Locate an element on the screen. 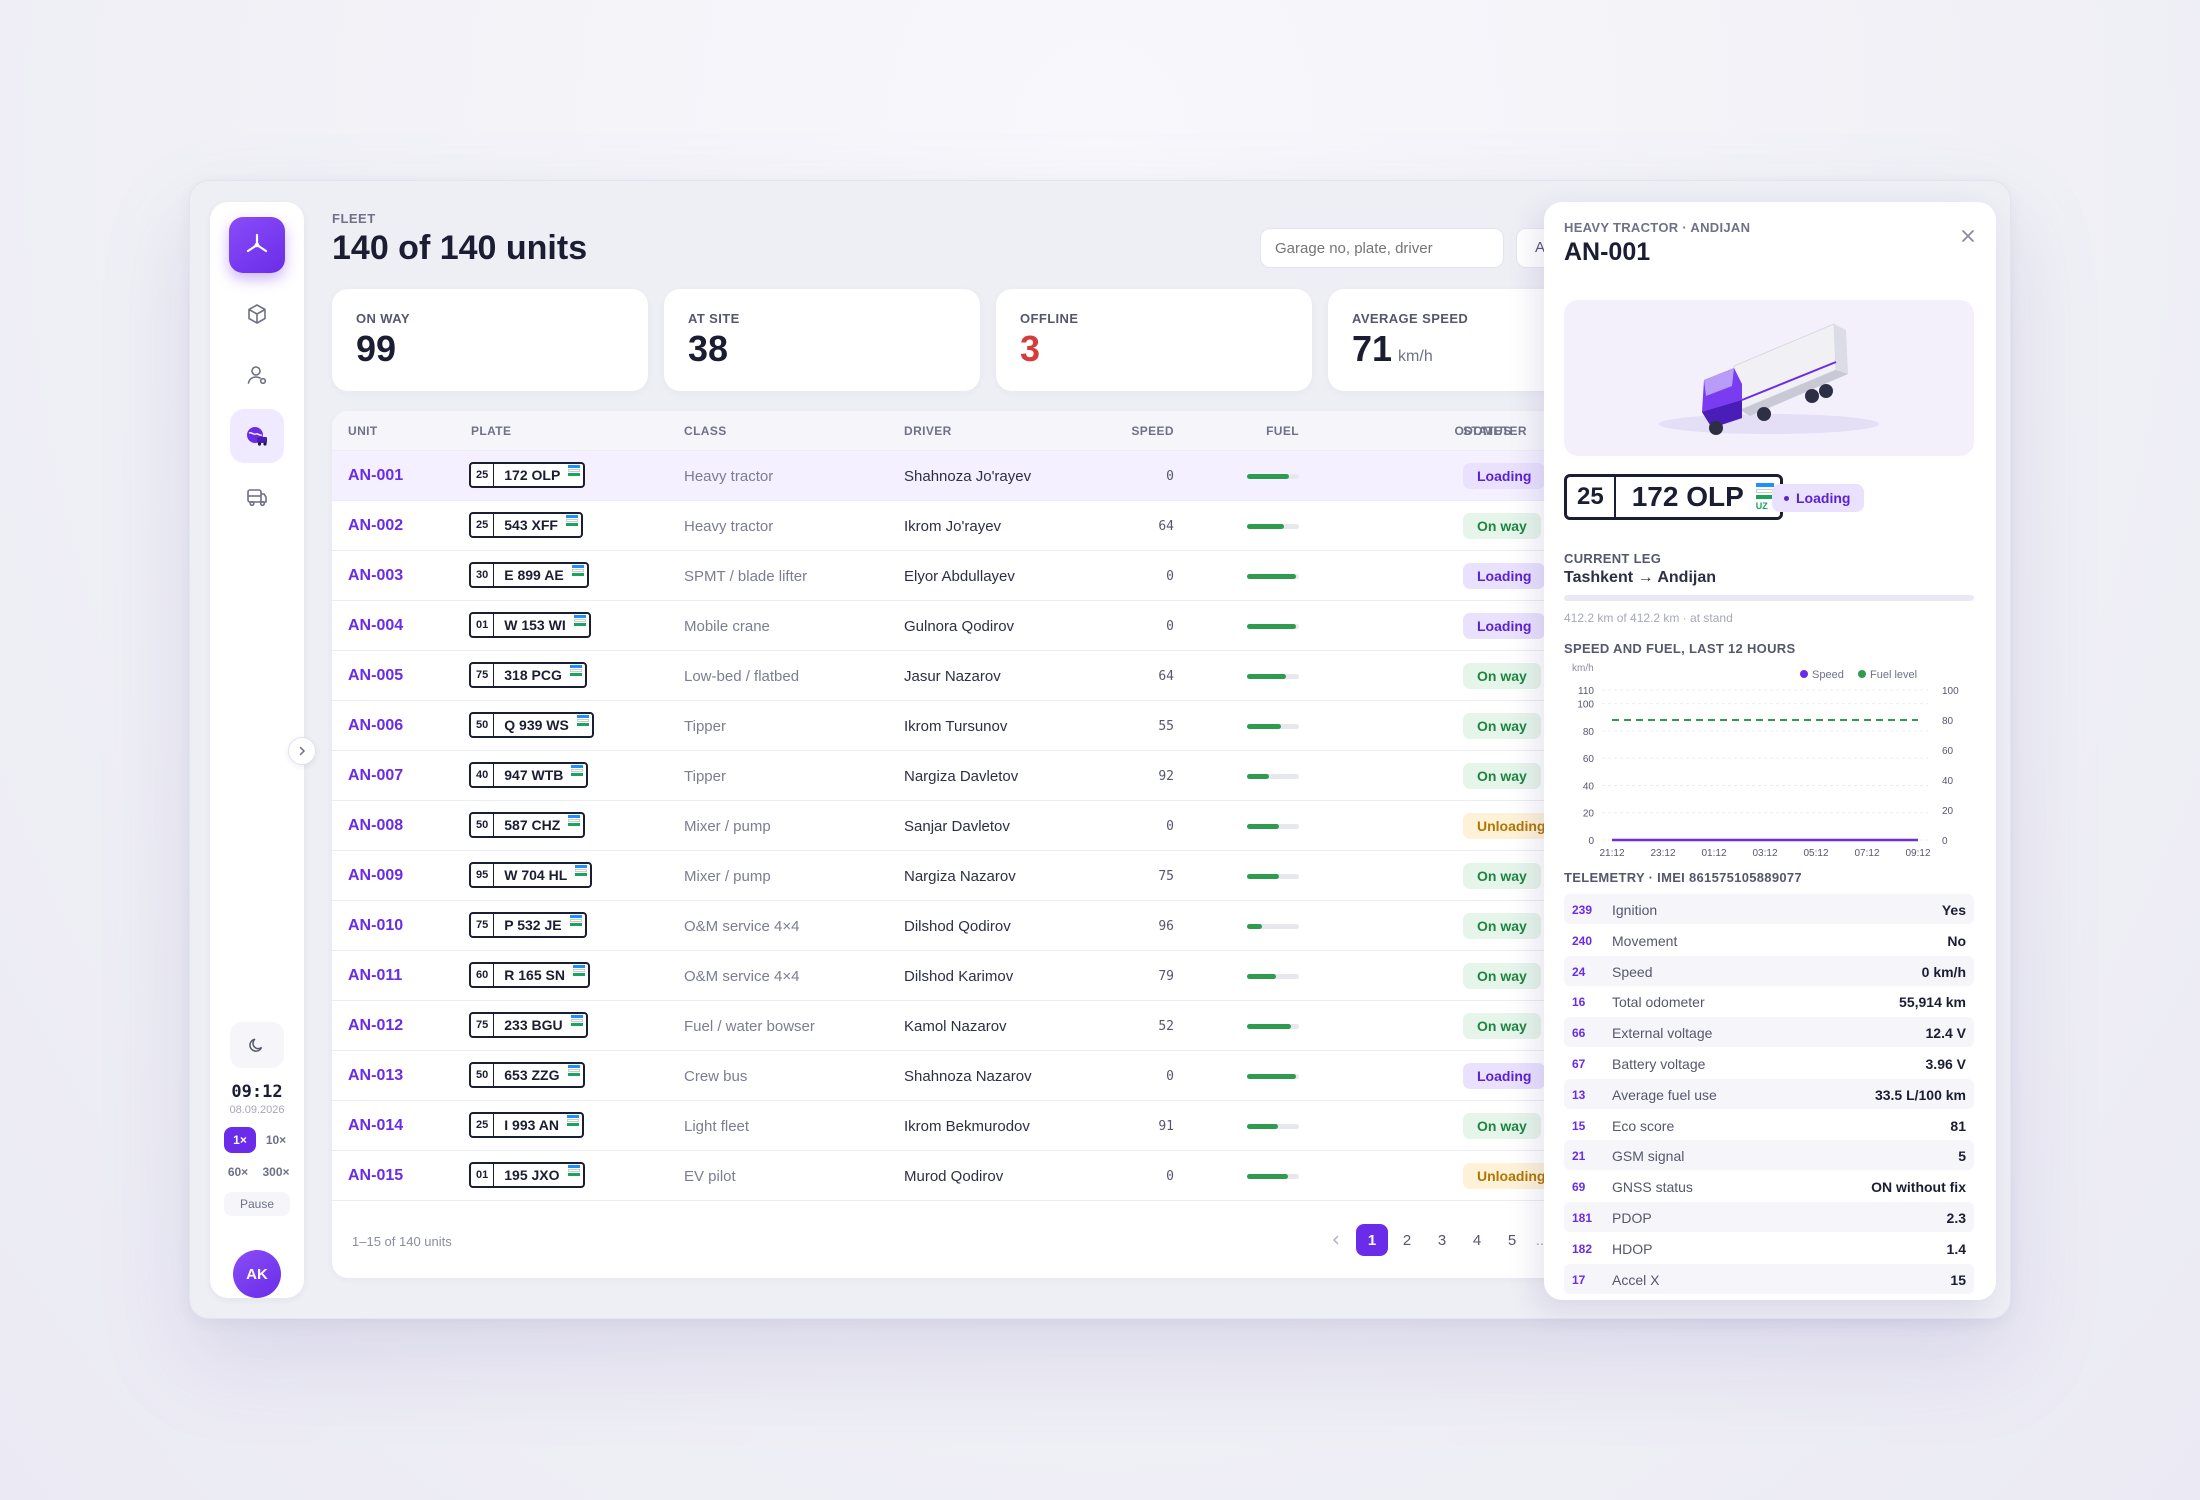 This screenshot has width=2200, height=1500. telemetry-label: GSM signal is located at coordinates (1648, 1156).